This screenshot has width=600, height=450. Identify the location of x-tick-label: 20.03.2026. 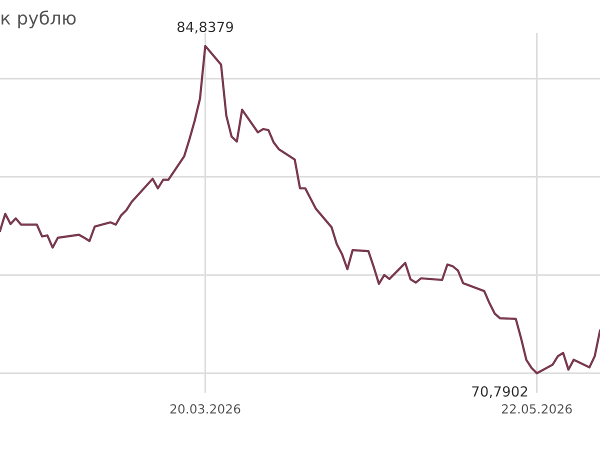
(205, 409).